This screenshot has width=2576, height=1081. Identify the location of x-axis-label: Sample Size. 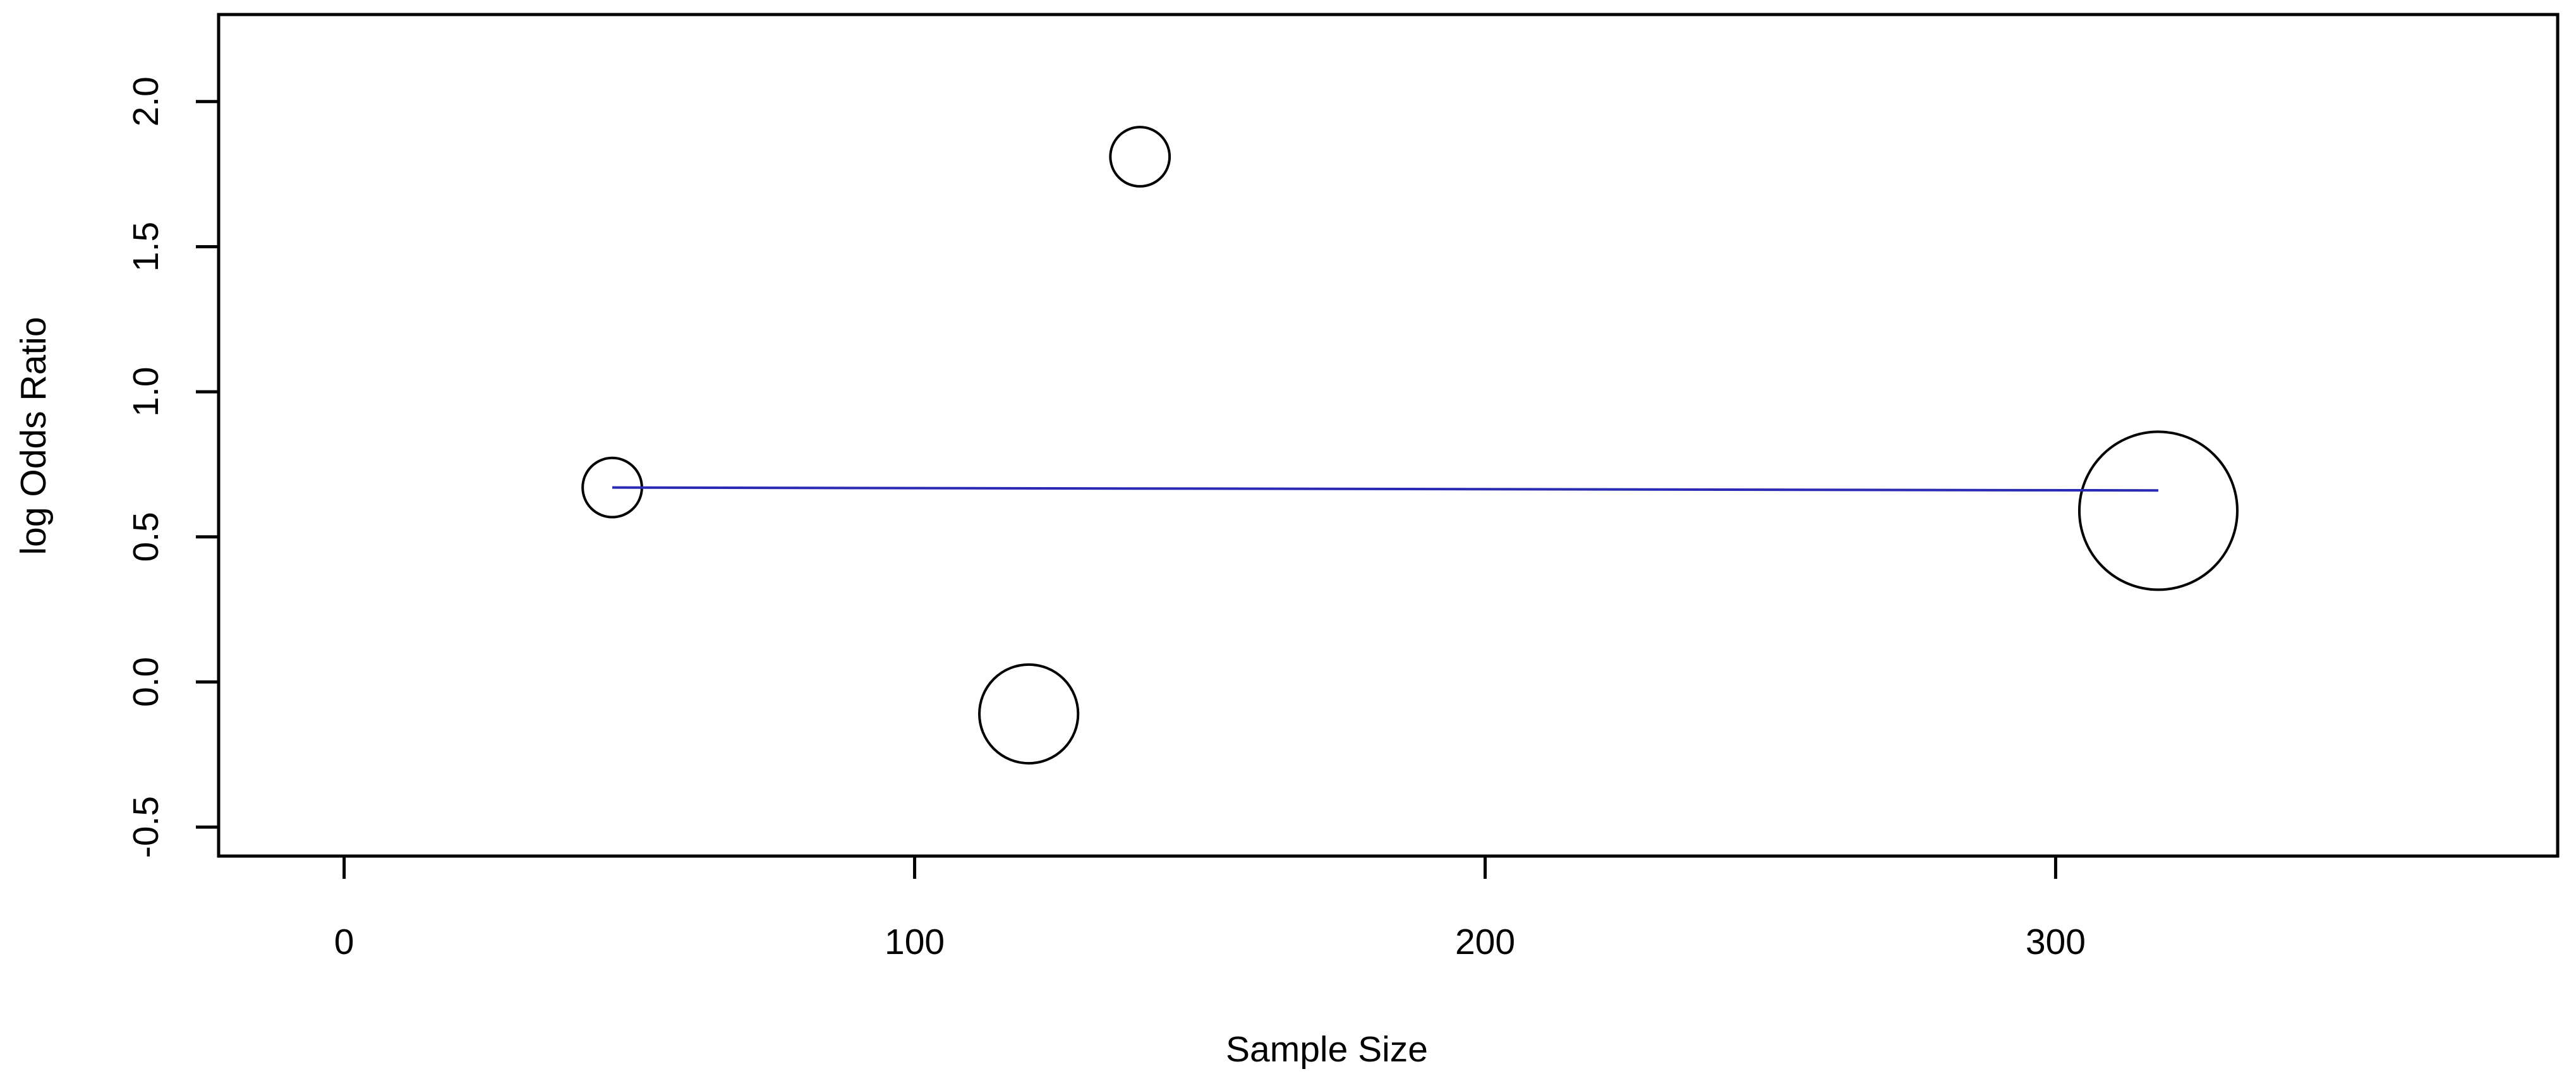
(1327, 1049).